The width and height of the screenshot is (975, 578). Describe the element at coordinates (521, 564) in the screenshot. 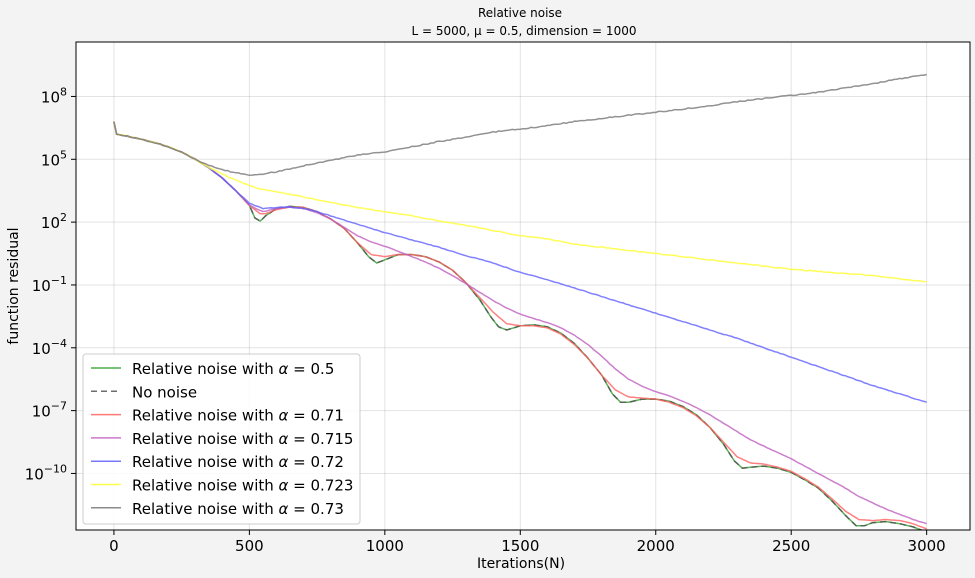

I see `x-axis-label: Iterations(N)` at that location.